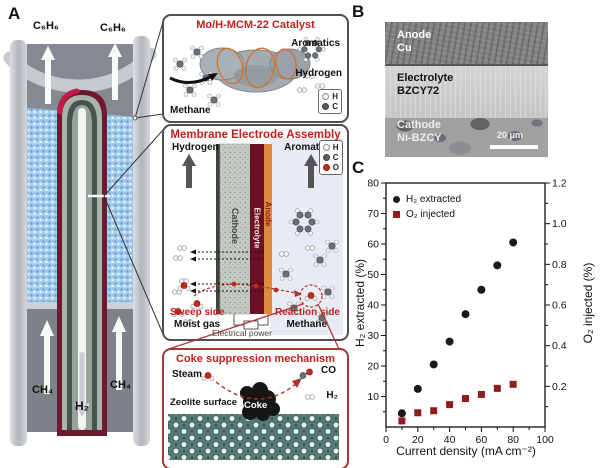  What do you see at coordinates (396, 199) in the screenshot?
I see `h2-series-marker` at bounding box center [396, 199].